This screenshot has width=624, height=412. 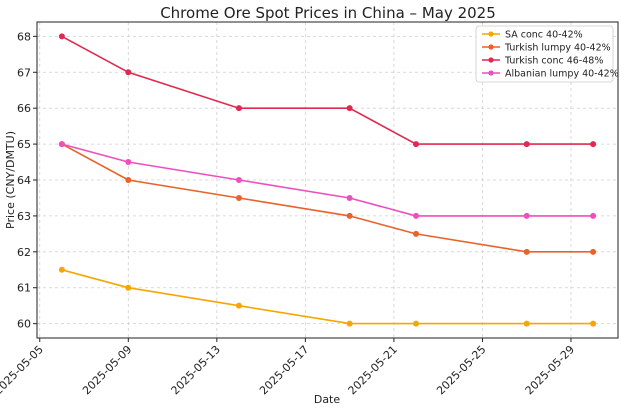 What do you see at coordinates (24, 180) in the screenshot?
I see `y-tick-label: 64` at bounding box center [24, 180].